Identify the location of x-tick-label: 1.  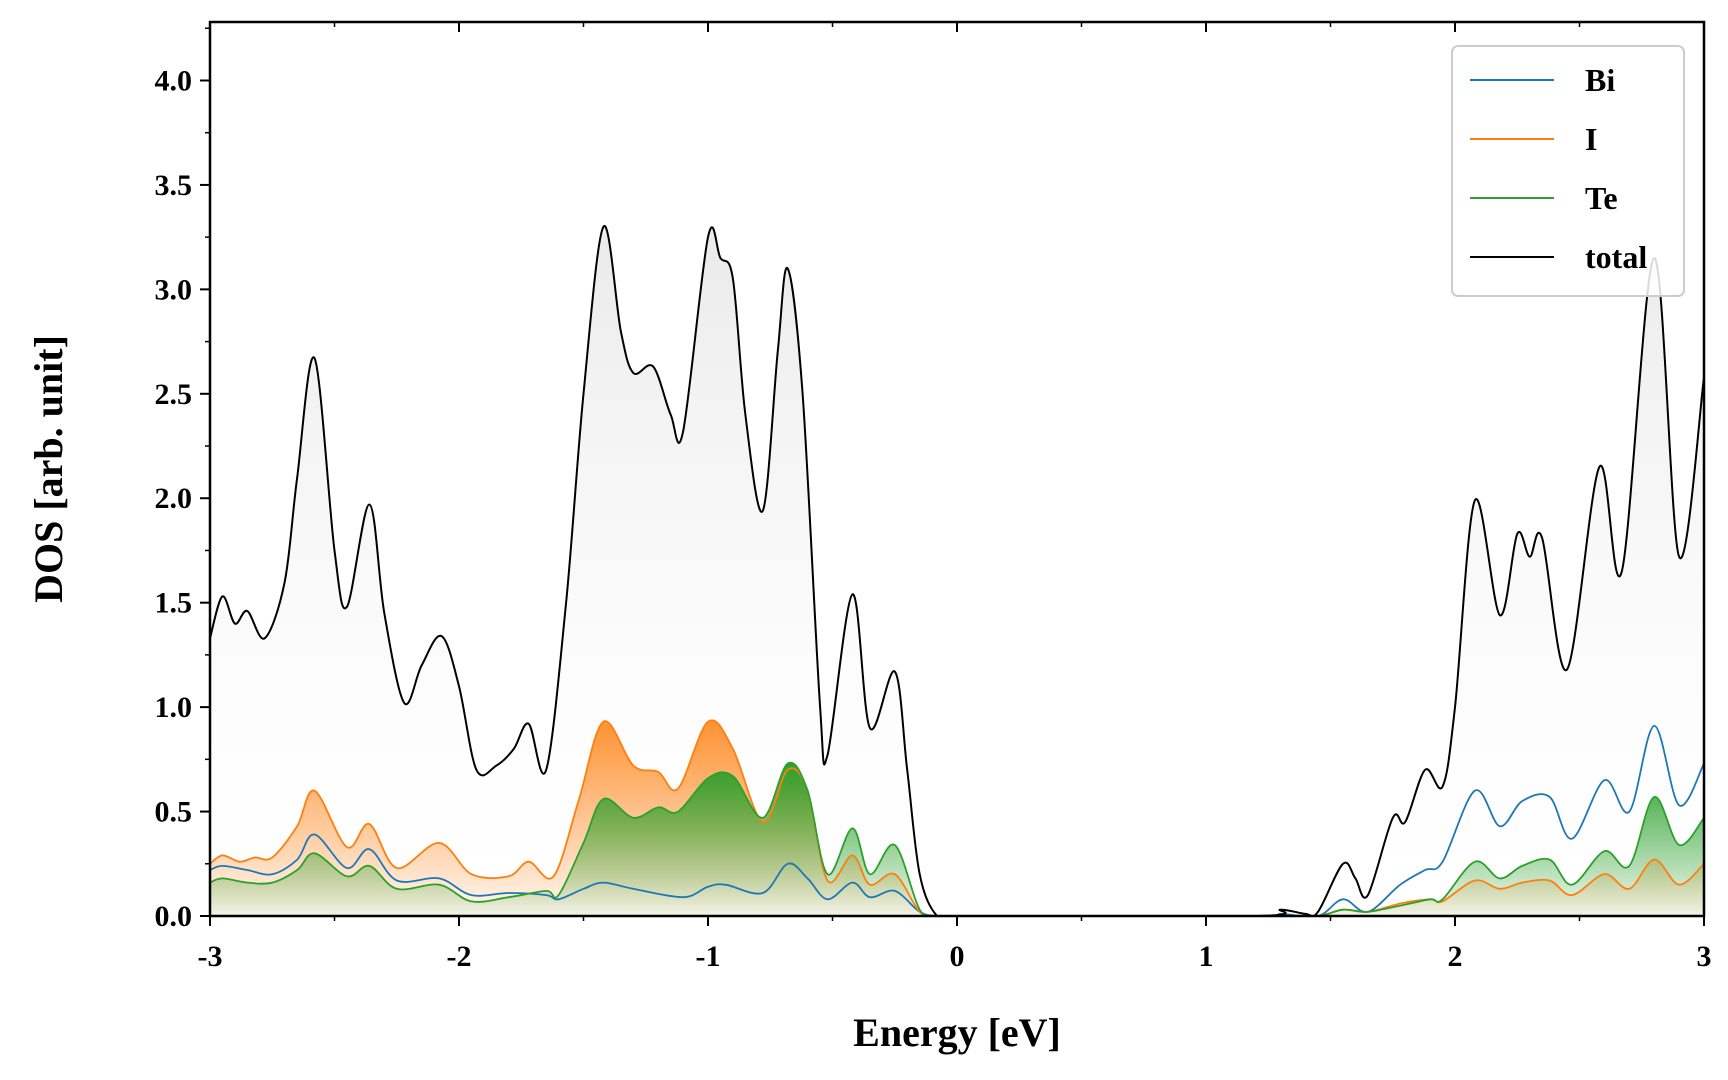
(1206, 956).